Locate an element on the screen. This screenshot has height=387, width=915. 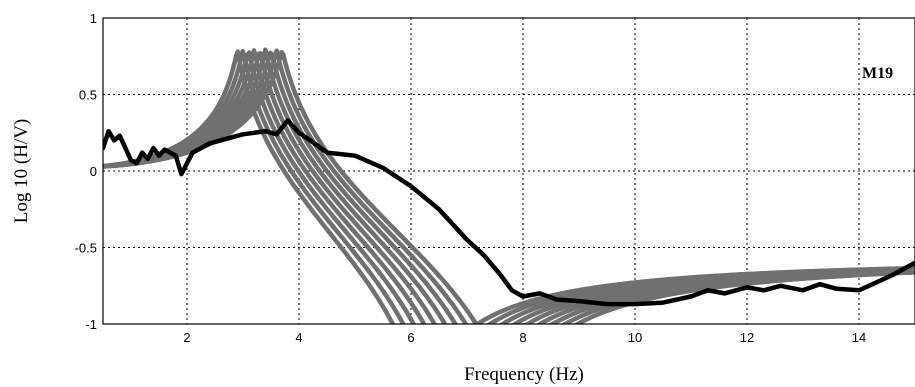
y-tick-label: -0.5 is located at coordinates (86, 248).